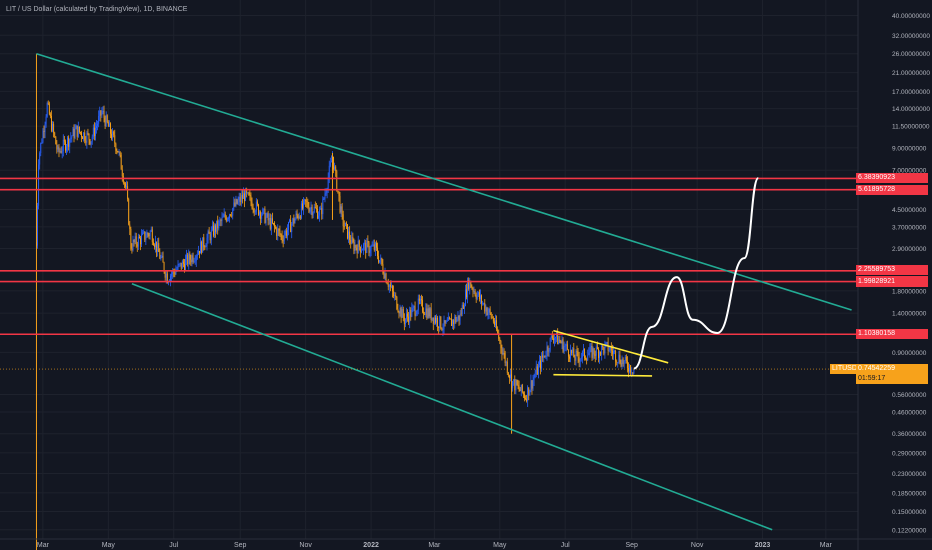 The image size is (932, 550). Describe the element at coordinates (909, 148) in the screenshot. I see `y-tick-label: 9.00000000` at that location.